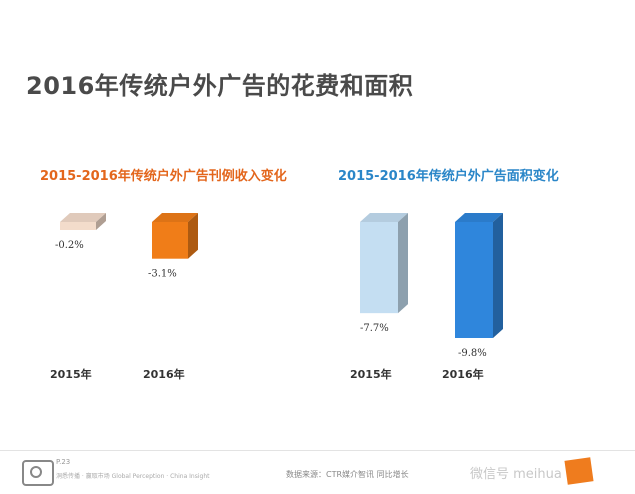 This screenshot has height=494, width=635. Describe the element at coordinates (374, 328) in the screenshot. I see `data-label-2-1: -7.7%` at that location.